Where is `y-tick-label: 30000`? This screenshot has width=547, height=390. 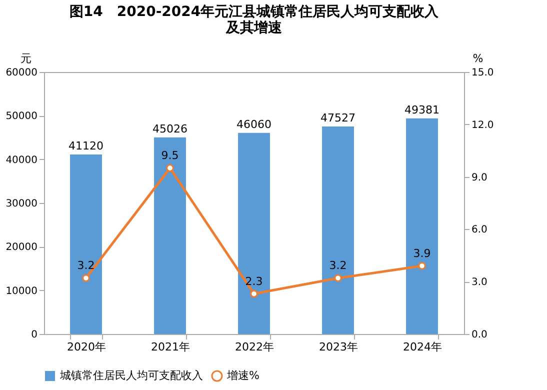 y-tick-label: 30000 is located at coordinates (22, 204).